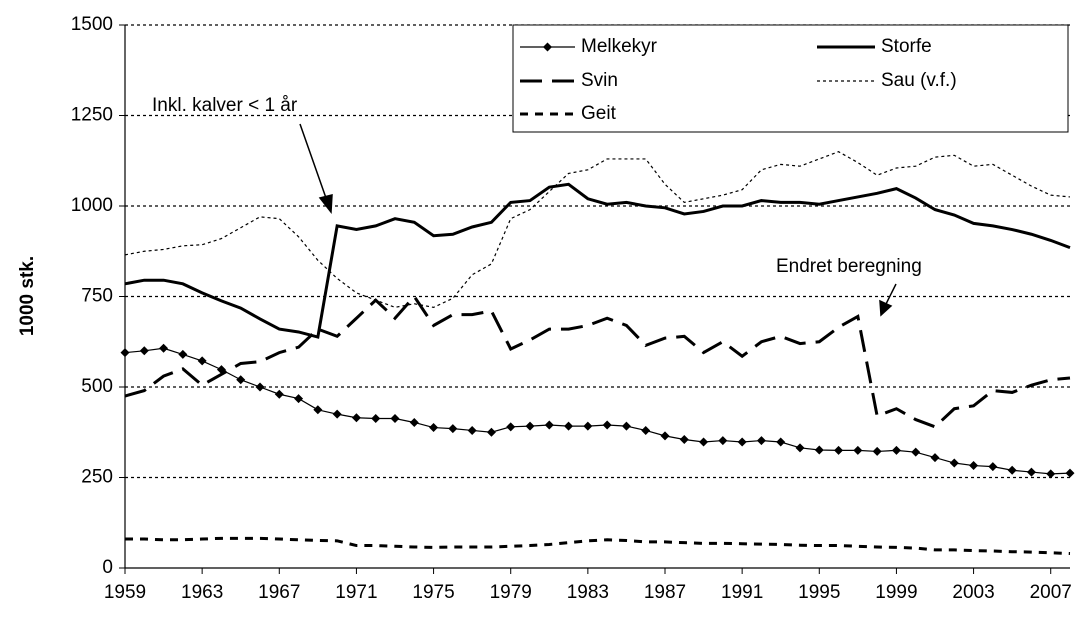  What do you see at coordinates (97, 296) in the screenshot?
I see `y-tick-label: 750` at bounding box center [97, 296].